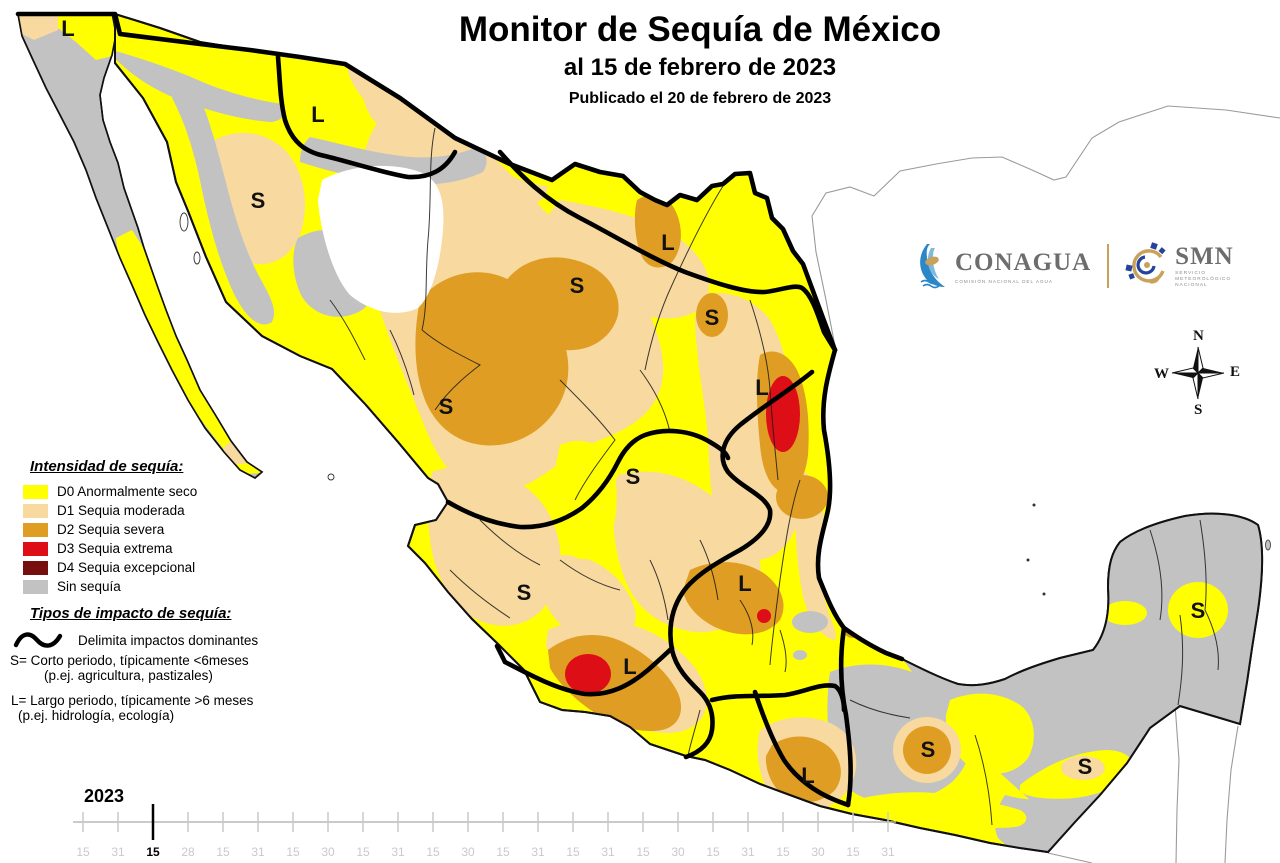 The height and width of the screenshot is (863, 1280). I want to click on d3-extreme-areas, so click(682, 535).